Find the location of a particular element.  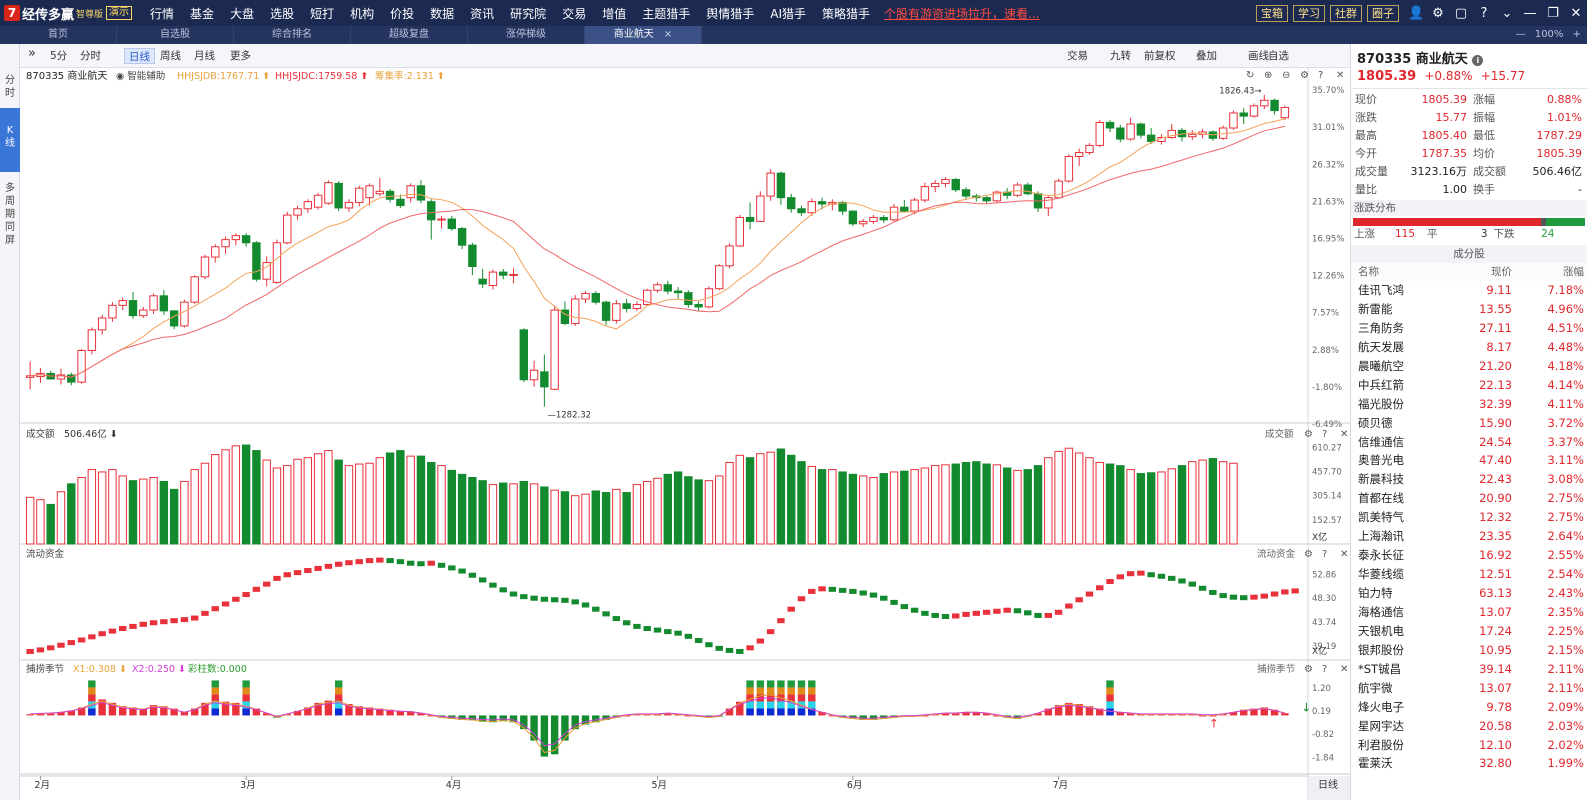

menu-item-14: AI猎手 is located at coordinates (788, 13).